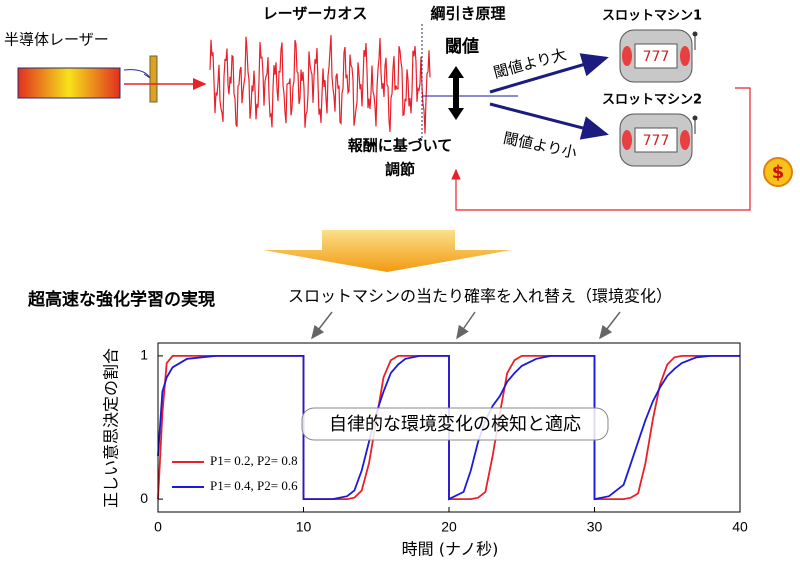  Describe the element at coordinates (456, 93) in the screenshot. I see `double-arrow` at that location.